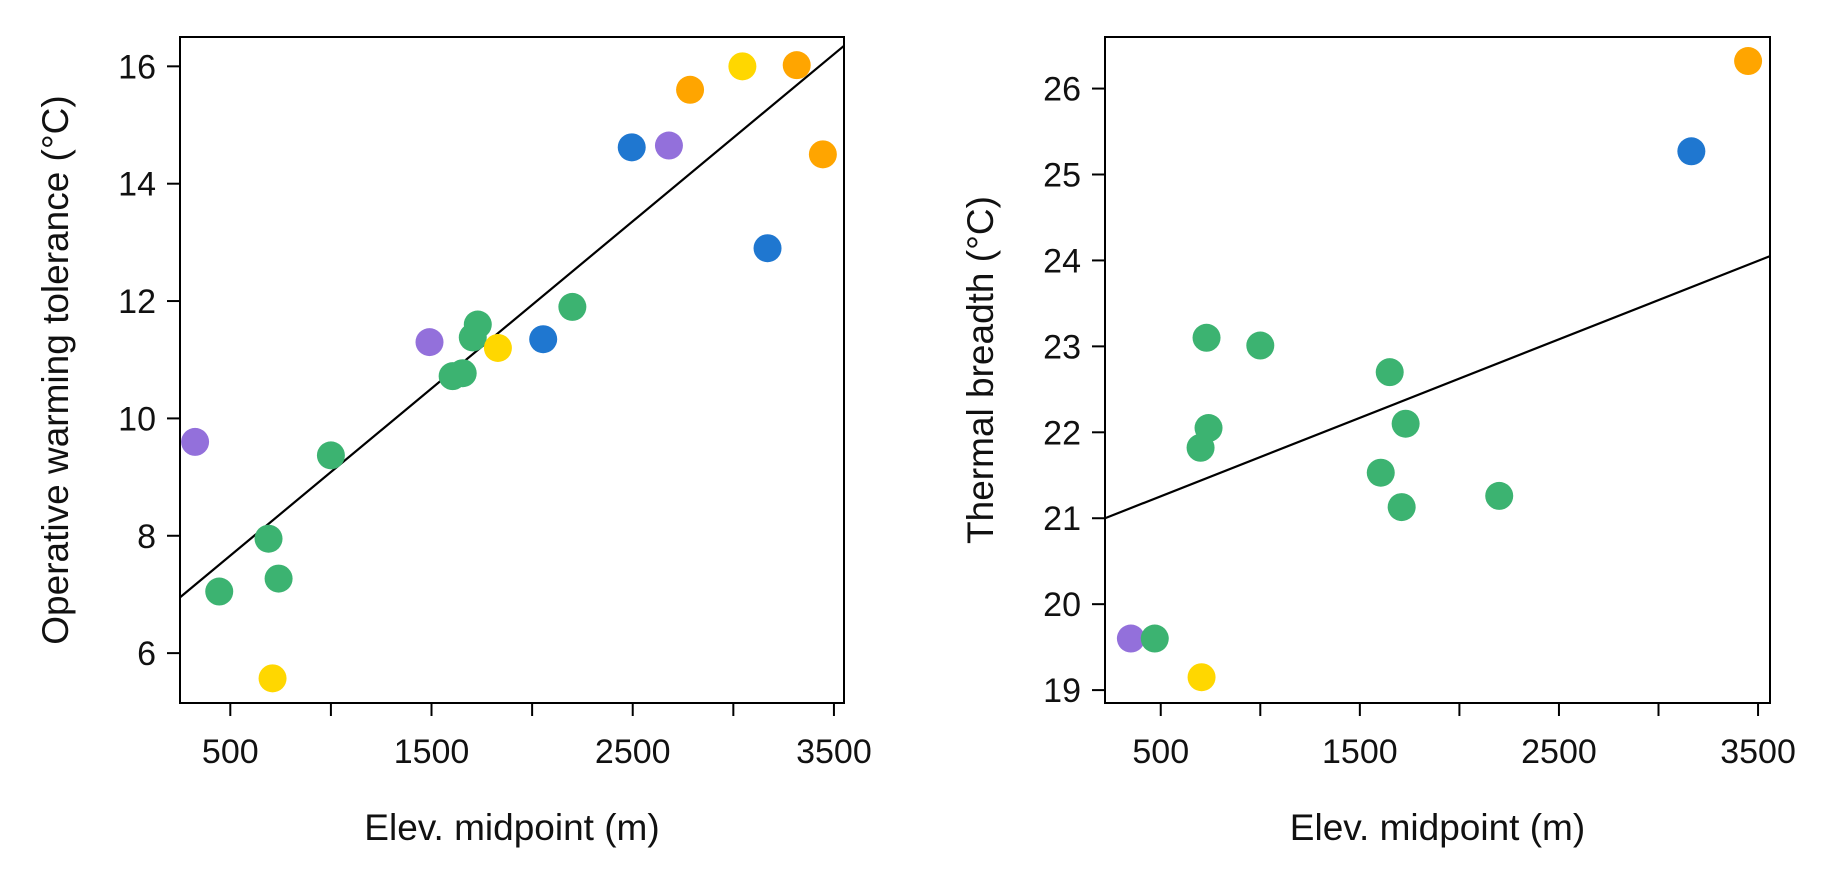  I want to click on regression-line, so click(1437, 387).